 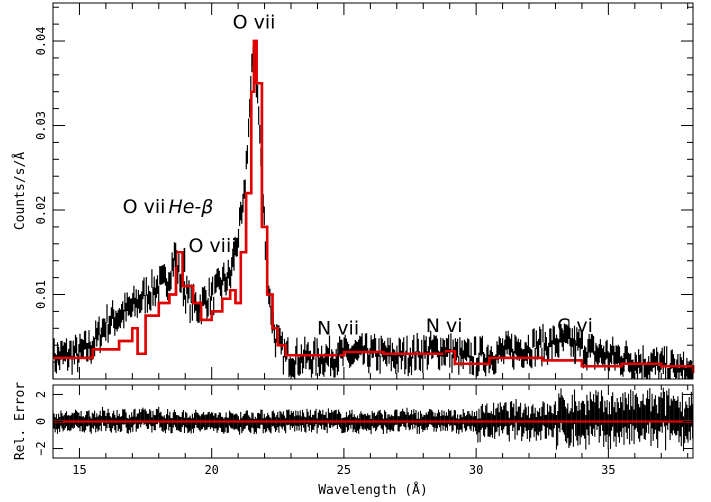 What do you see at coordinates (211, 470) in the screenshot?
I see `x-tick-label: 20` at bounding box center [211, 470].